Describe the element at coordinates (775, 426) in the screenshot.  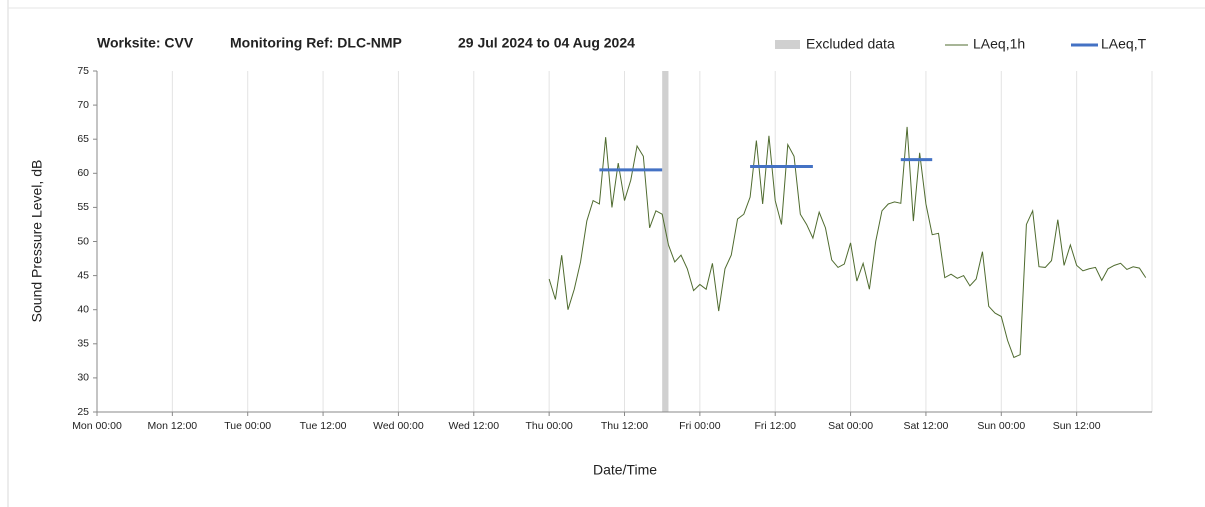
I see `x-tick-label: Fri 12:00` at that location.